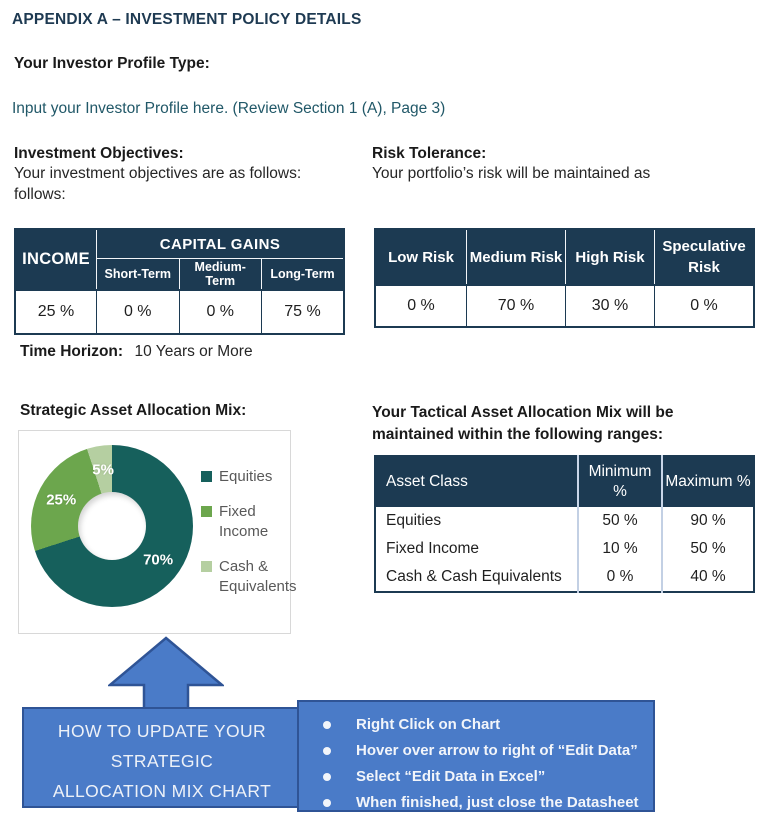 This screenshot has height=832, width=758. Describe the element at coordinates (619, 521) in the screenshot. I see `minimum-cell: 50 %` at that location.